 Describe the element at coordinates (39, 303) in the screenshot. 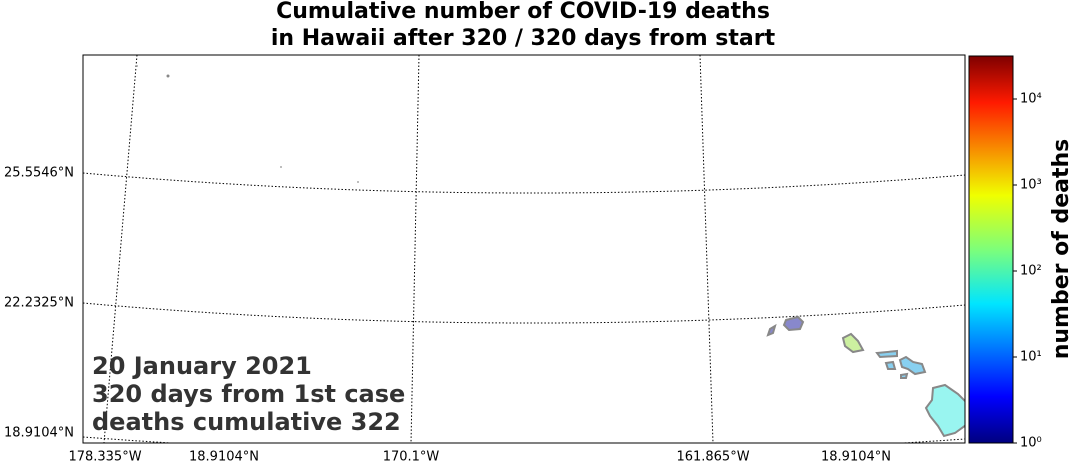

I see `lat-label: 22.2325°N` at that location.